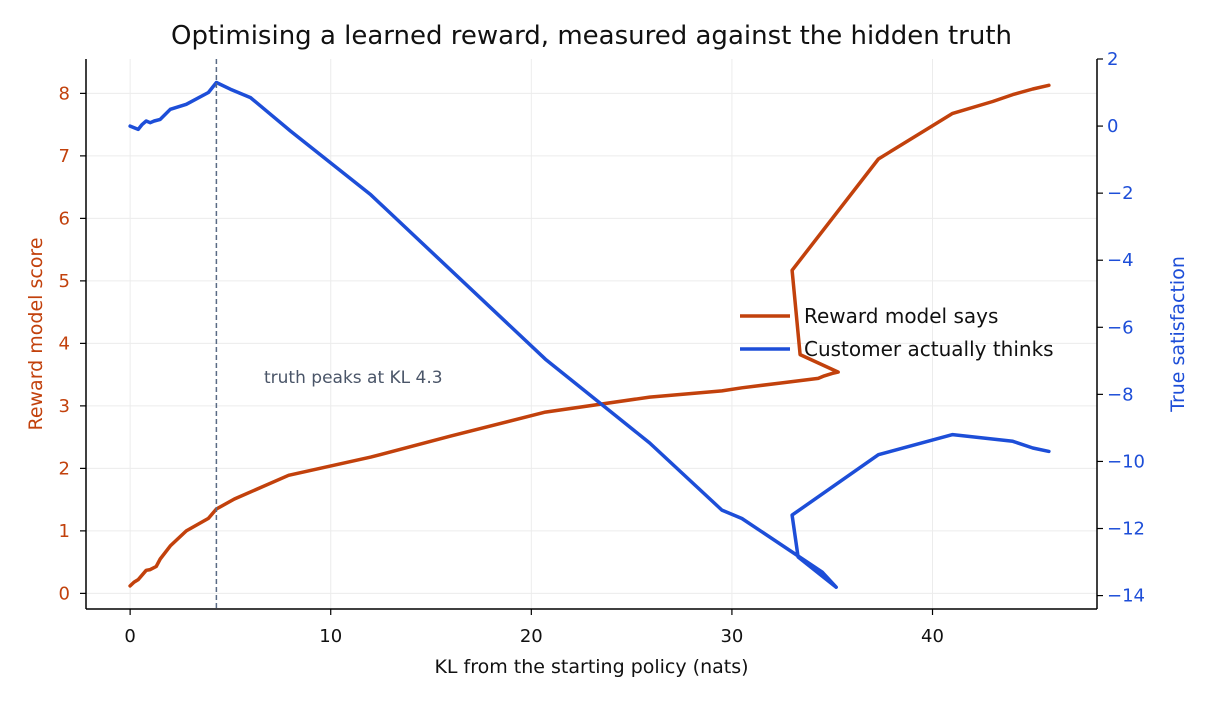 The height and width of the screenshot is (704, 1216). Describe the element at coordinates (901, 316) in the screenshot. I see `legend-label-reward: Reward model says` at that location.